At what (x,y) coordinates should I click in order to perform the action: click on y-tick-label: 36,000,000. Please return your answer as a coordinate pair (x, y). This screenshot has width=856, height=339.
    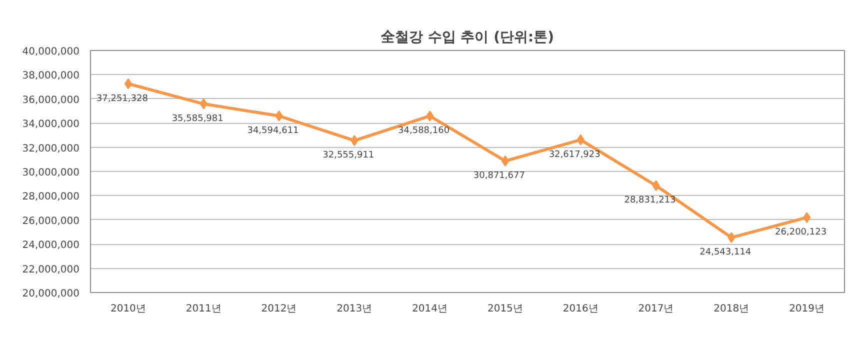
    Looking at the image, I should click on (51, 100).